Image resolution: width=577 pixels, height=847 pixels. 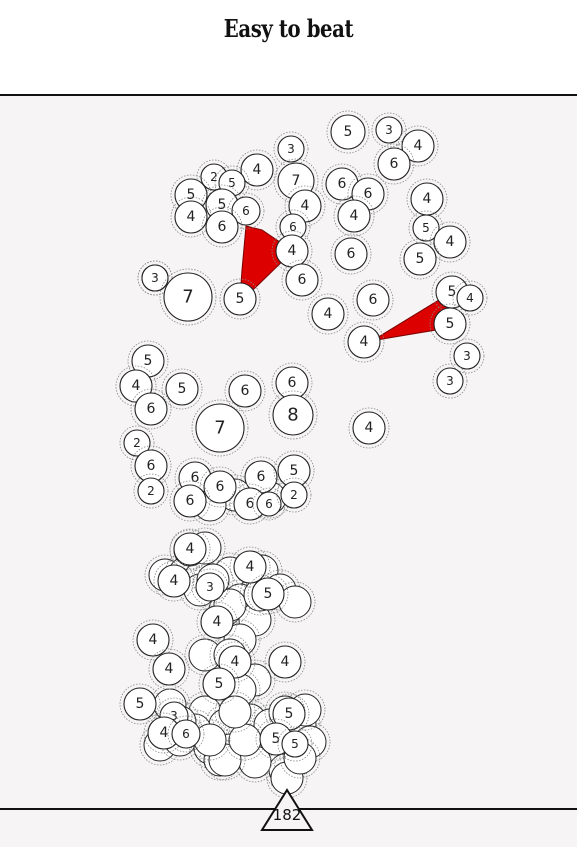 I want to click on header: Easy to beat, so click(x=288, y=47).